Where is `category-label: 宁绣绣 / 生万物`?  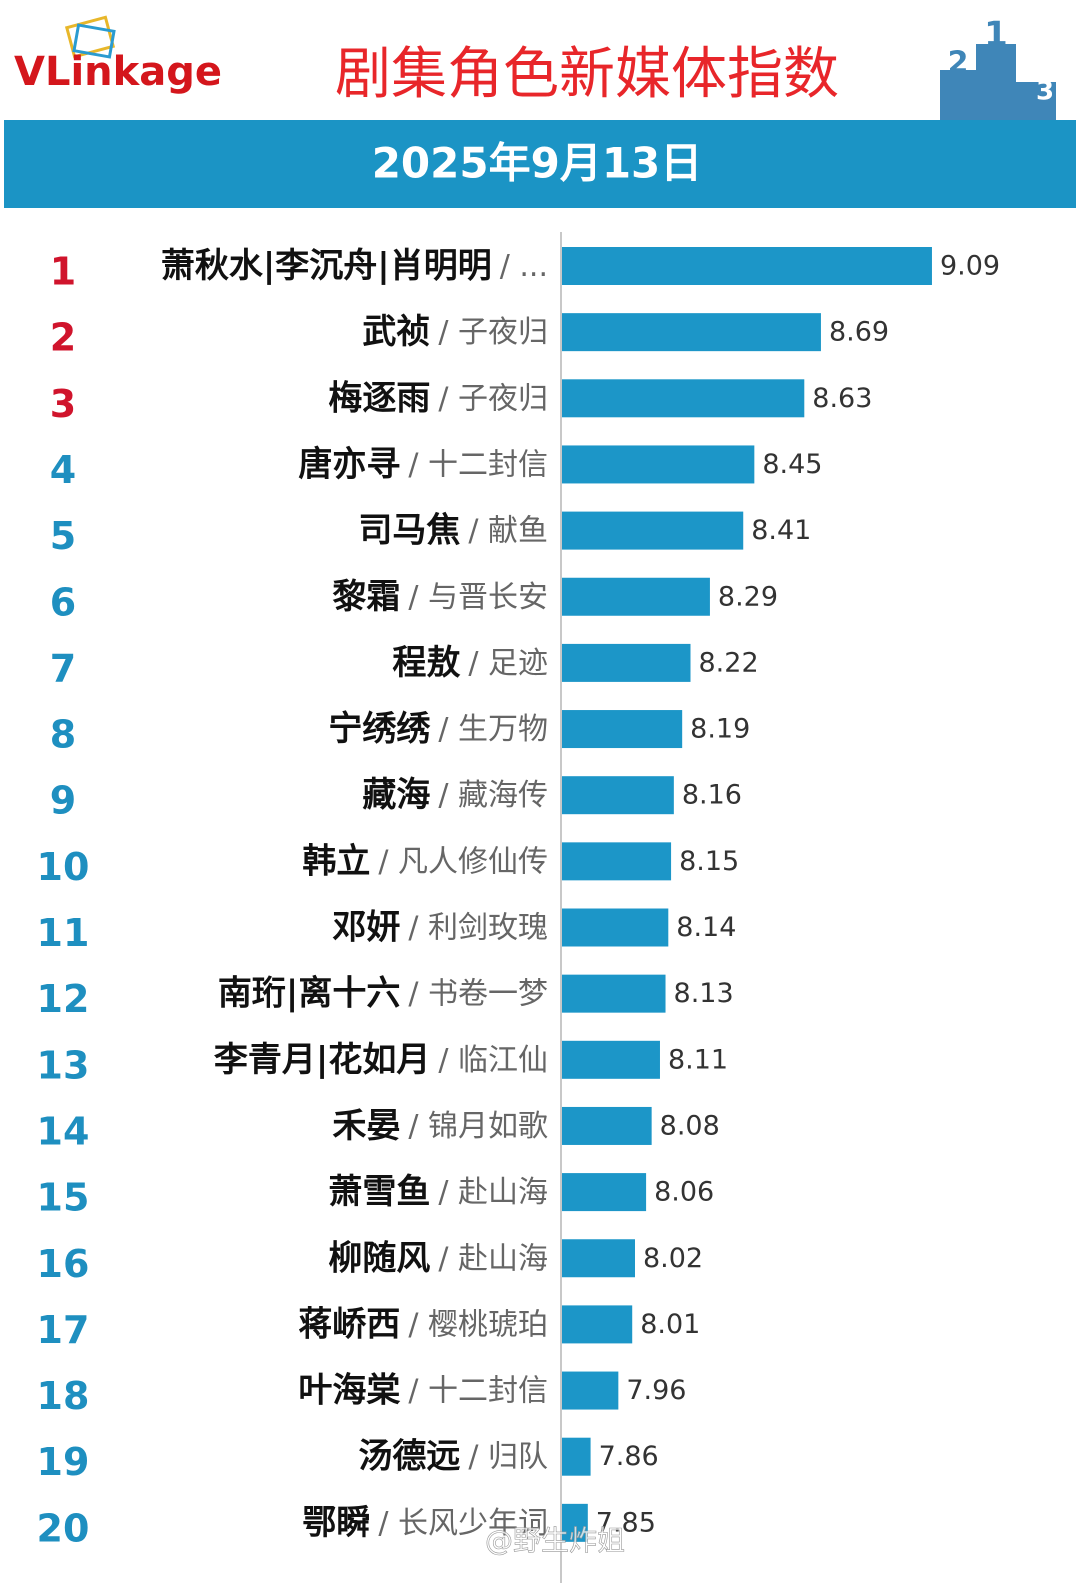 category-label: 宁绣绣 / 生万物 is located at coordinates (438, 729).